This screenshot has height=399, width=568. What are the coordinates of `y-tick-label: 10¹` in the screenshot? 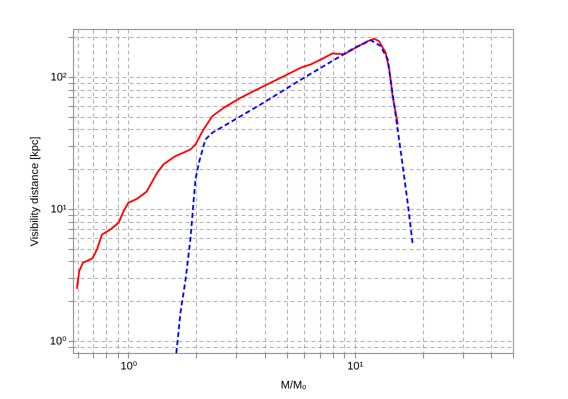 It's located at (58, 209).